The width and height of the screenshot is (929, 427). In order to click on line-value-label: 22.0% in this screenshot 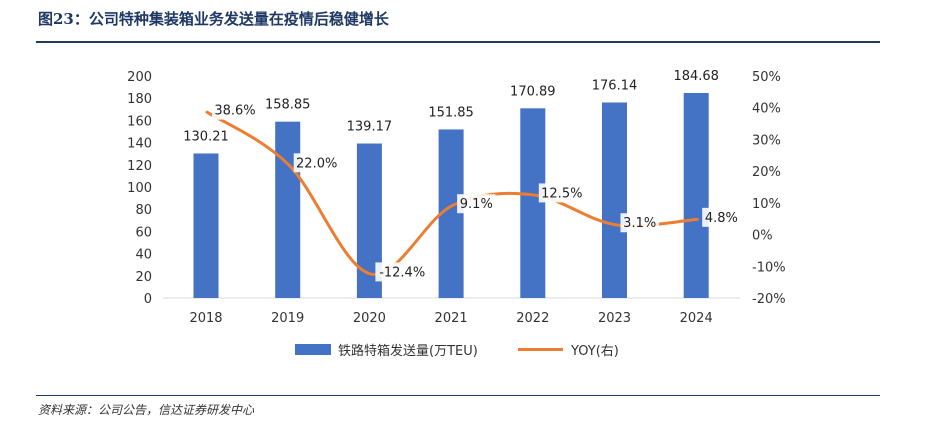, I will do `click(316, 163)`.